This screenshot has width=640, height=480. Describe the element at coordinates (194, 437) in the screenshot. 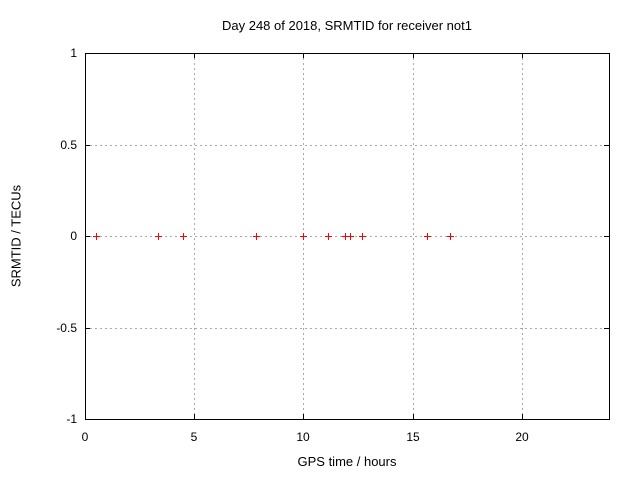

I see `x-tick-label: 5` at that location.